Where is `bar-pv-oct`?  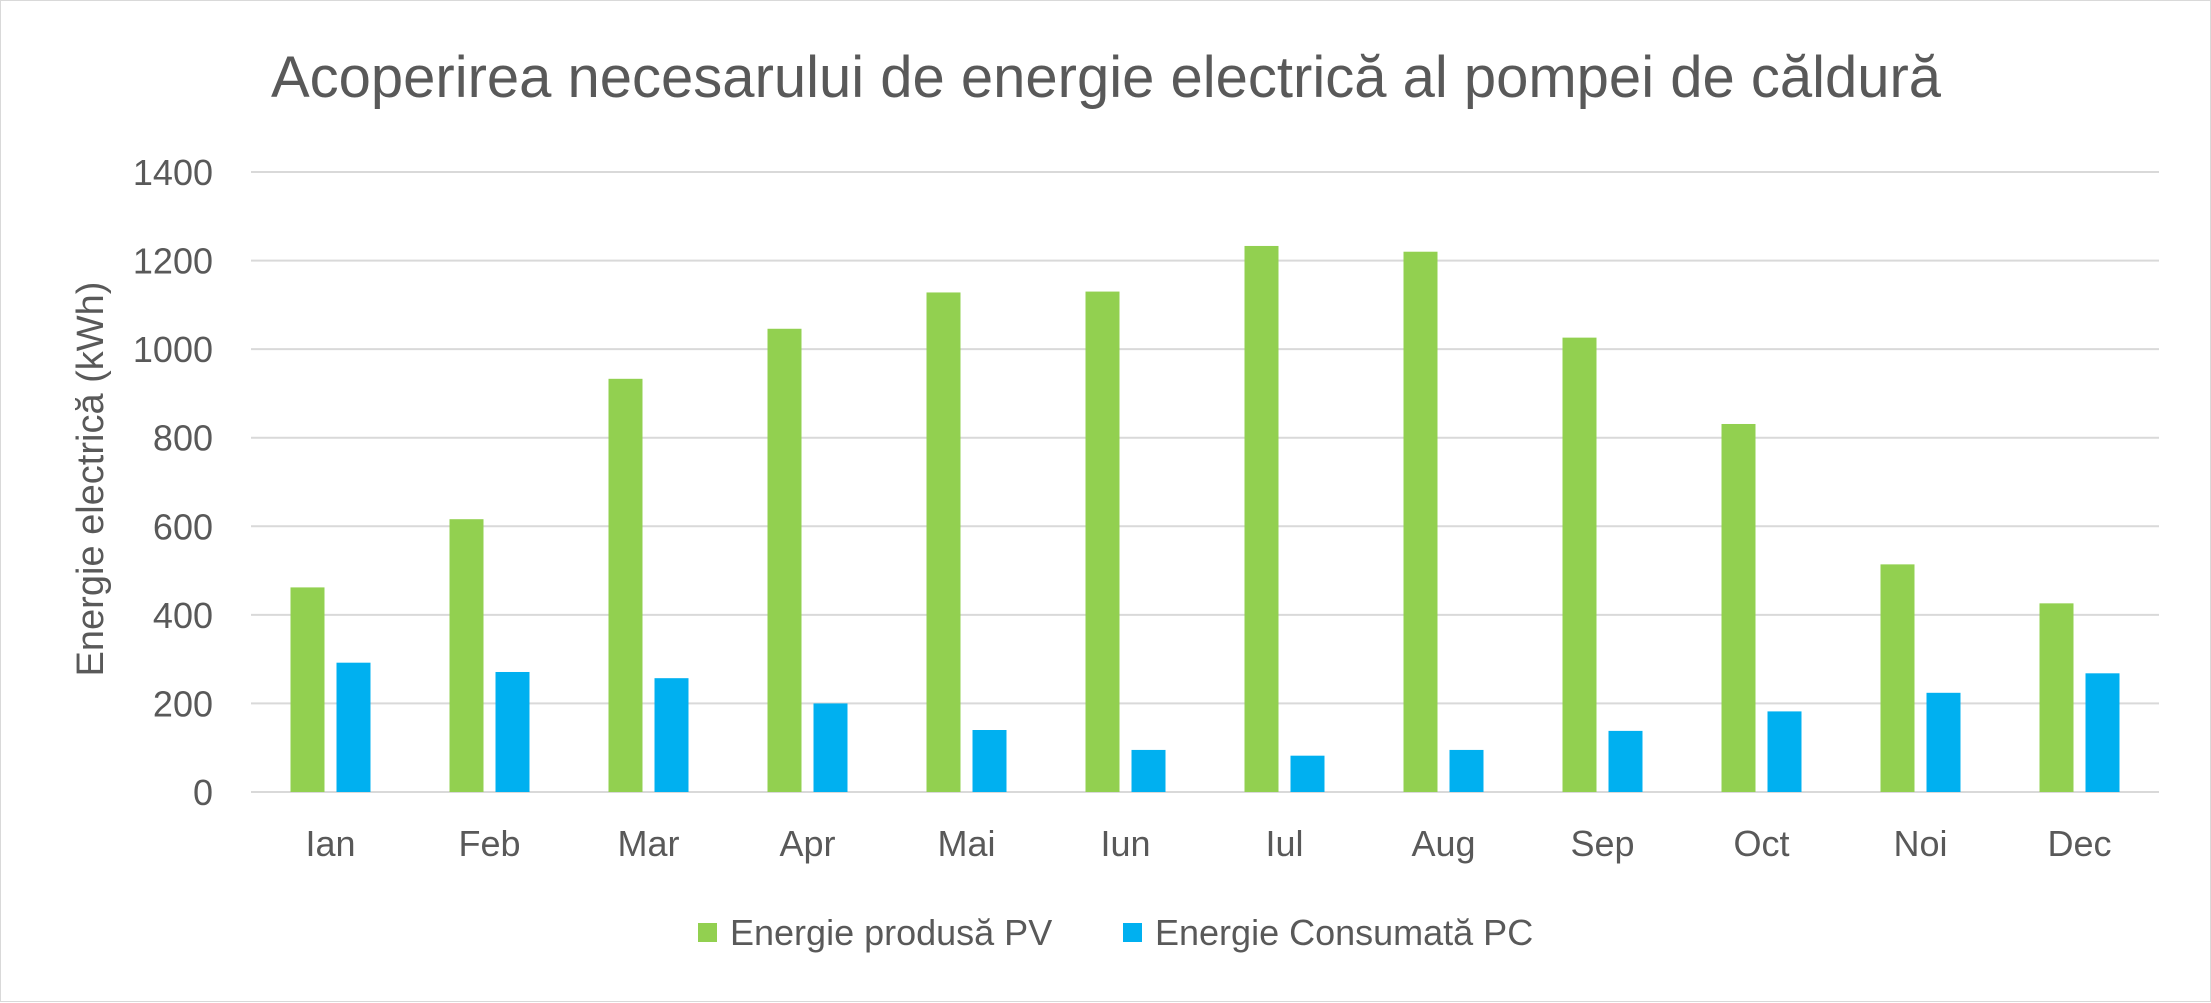
bar-pv-oct is located at coordinates (1738, 607).